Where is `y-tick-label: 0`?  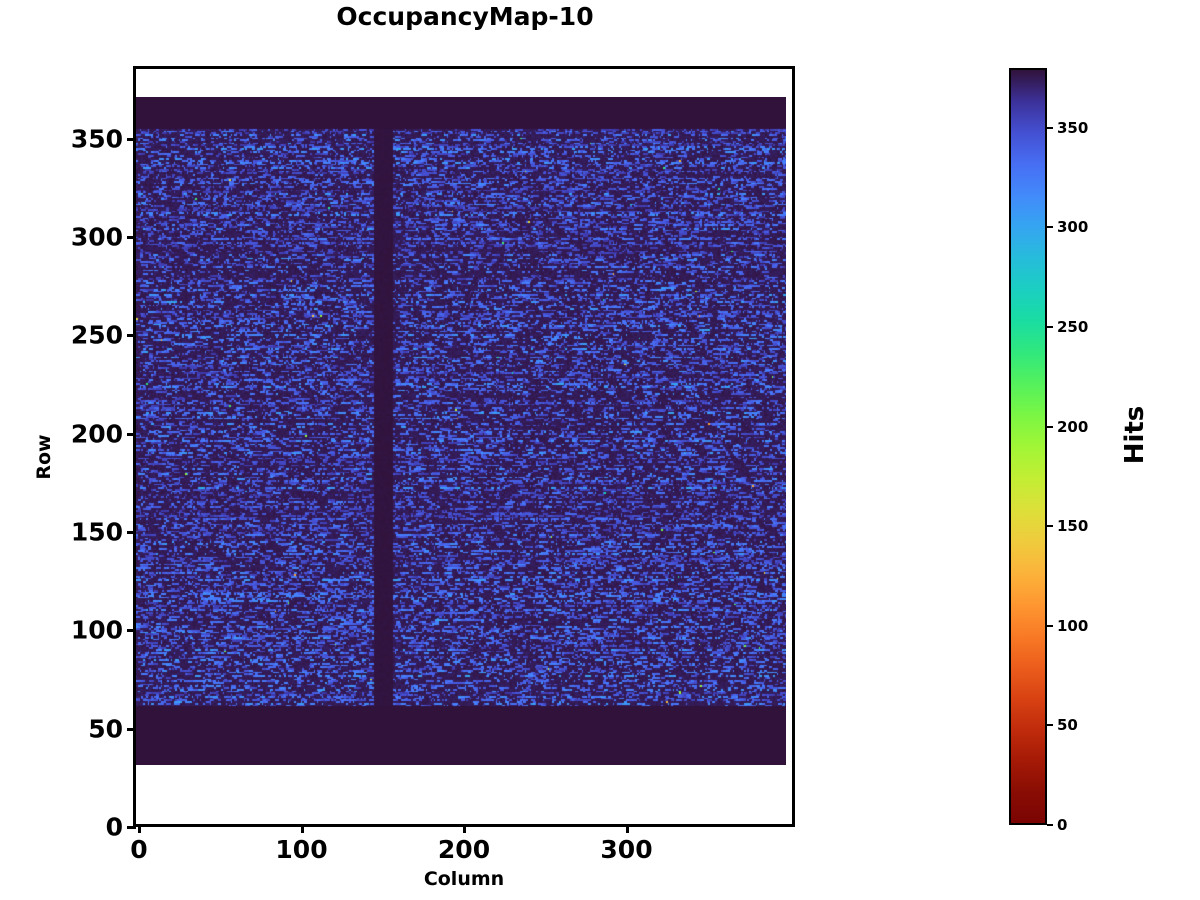
y-tick-label: 0 is located at coordinates (114, 827).